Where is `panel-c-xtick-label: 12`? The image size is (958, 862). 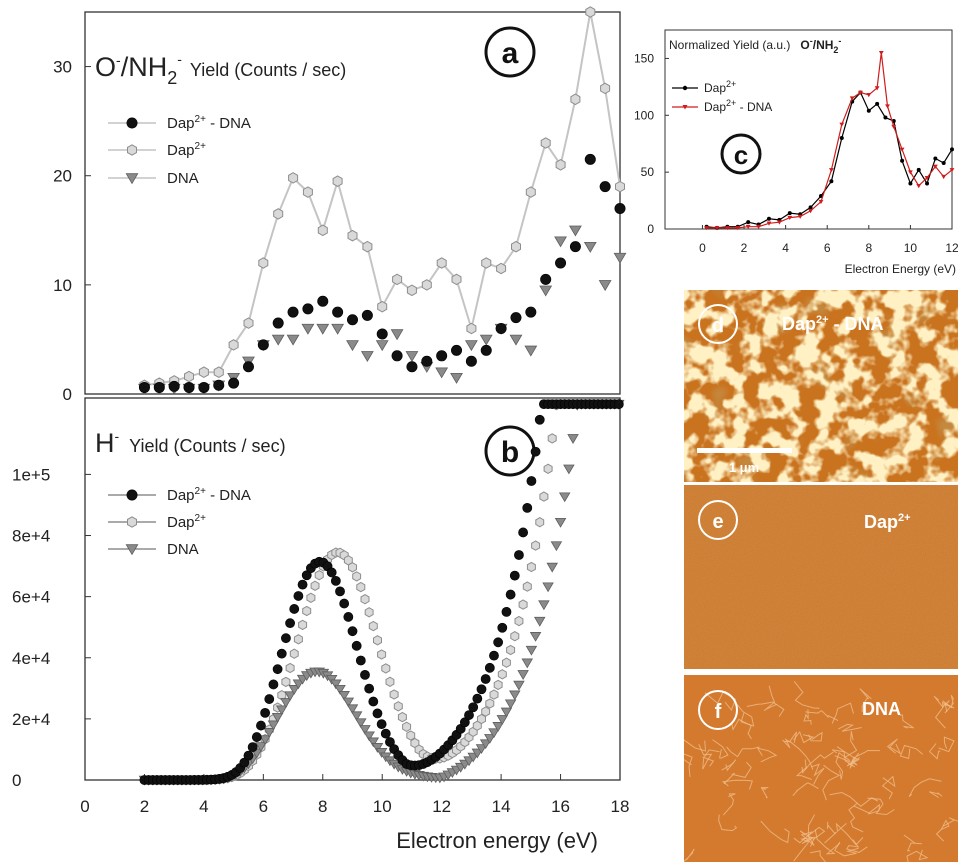
panel-c-xtick-label: 12 is located at coordinates (951, 248).